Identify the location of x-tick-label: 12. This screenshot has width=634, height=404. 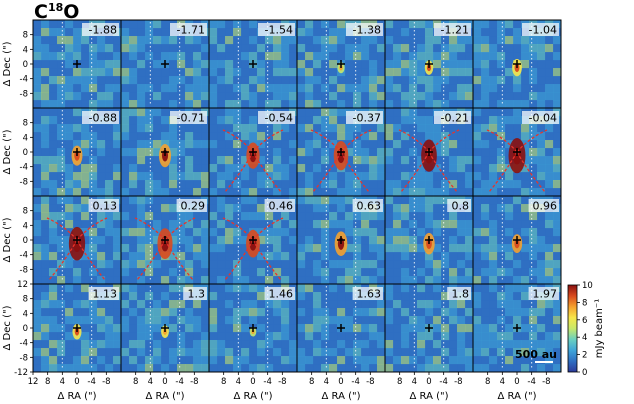
(33, 382).